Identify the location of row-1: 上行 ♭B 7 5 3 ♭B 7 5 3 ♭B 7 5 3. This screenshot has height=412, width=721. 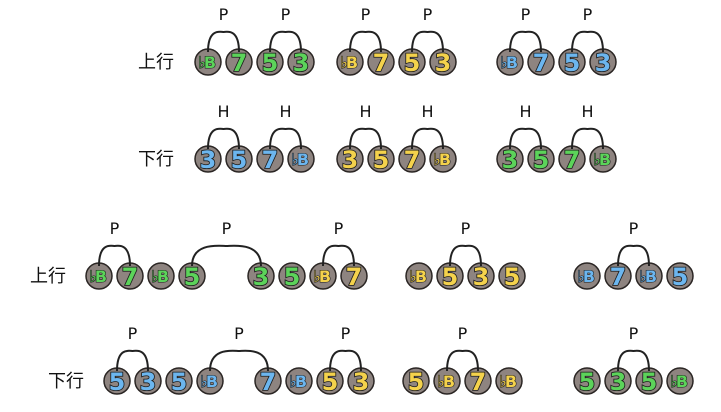
(377, 63).